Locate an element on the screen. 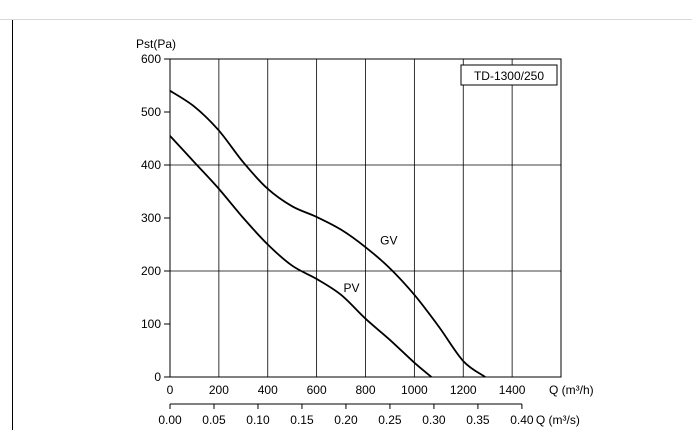  x2-tick-label: 0.40 is located at coordinates (522, 420).